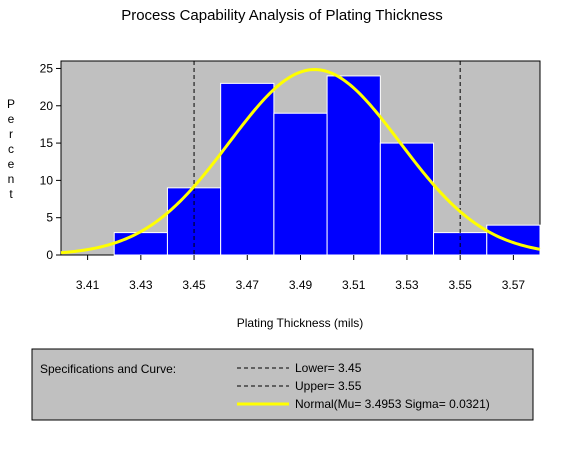 The height and width of the screenshot is (450, 565). Describe the element at coordinates (49, 218) in the screenshot. I see `y-tick-label: 5` at that location.